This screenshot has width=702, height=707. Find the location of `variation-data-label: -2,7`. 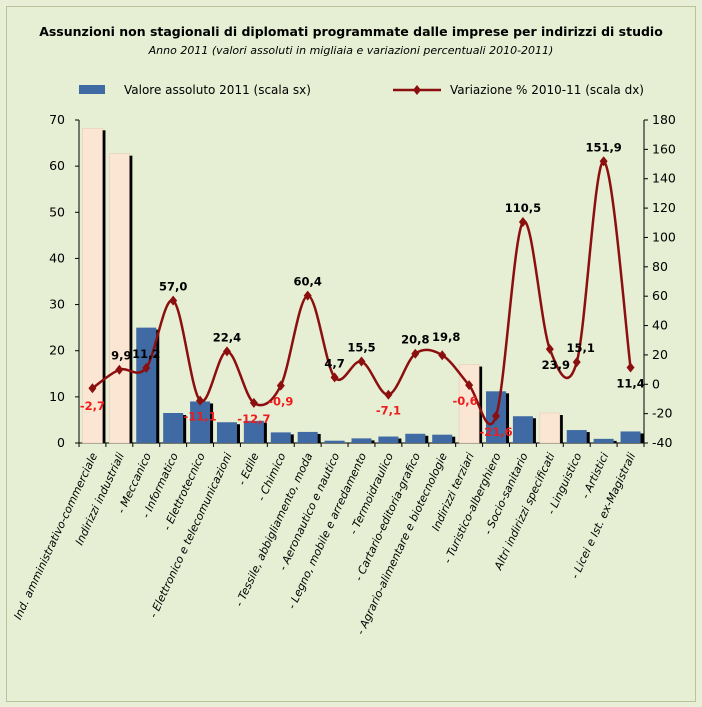

variation-data-label: -2,7 is located at coordinates (92, 406).